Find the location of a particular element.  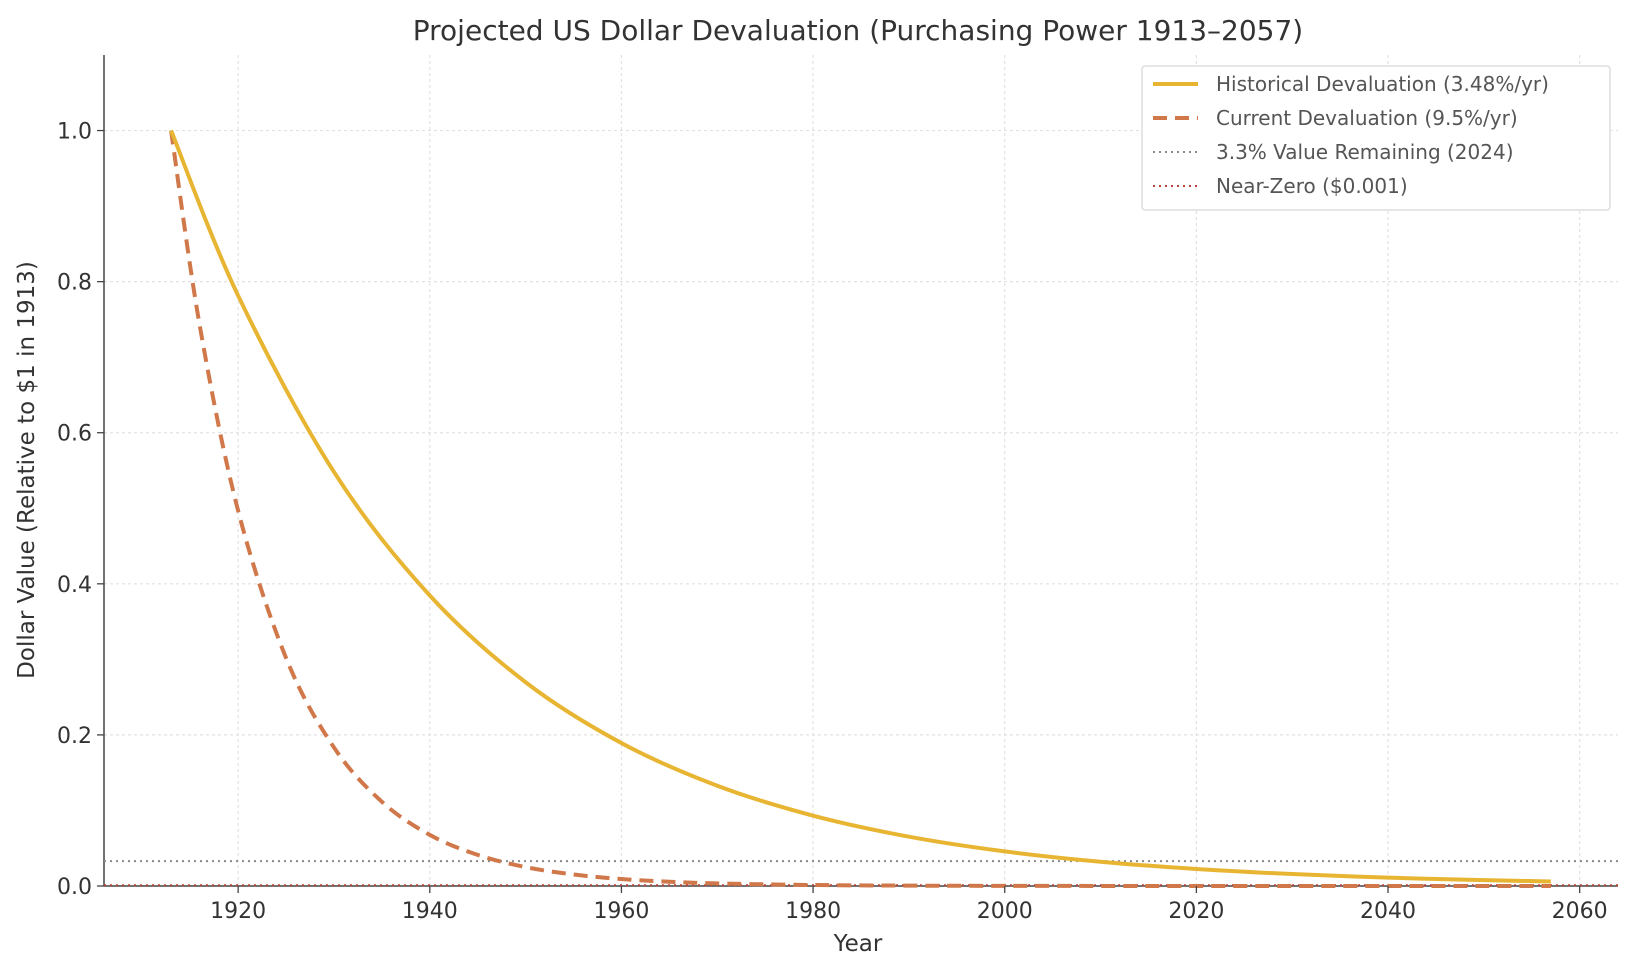

legend-label-1: Historical Devaluation (3.48%/yr) is located at coordinates (1382, 84).